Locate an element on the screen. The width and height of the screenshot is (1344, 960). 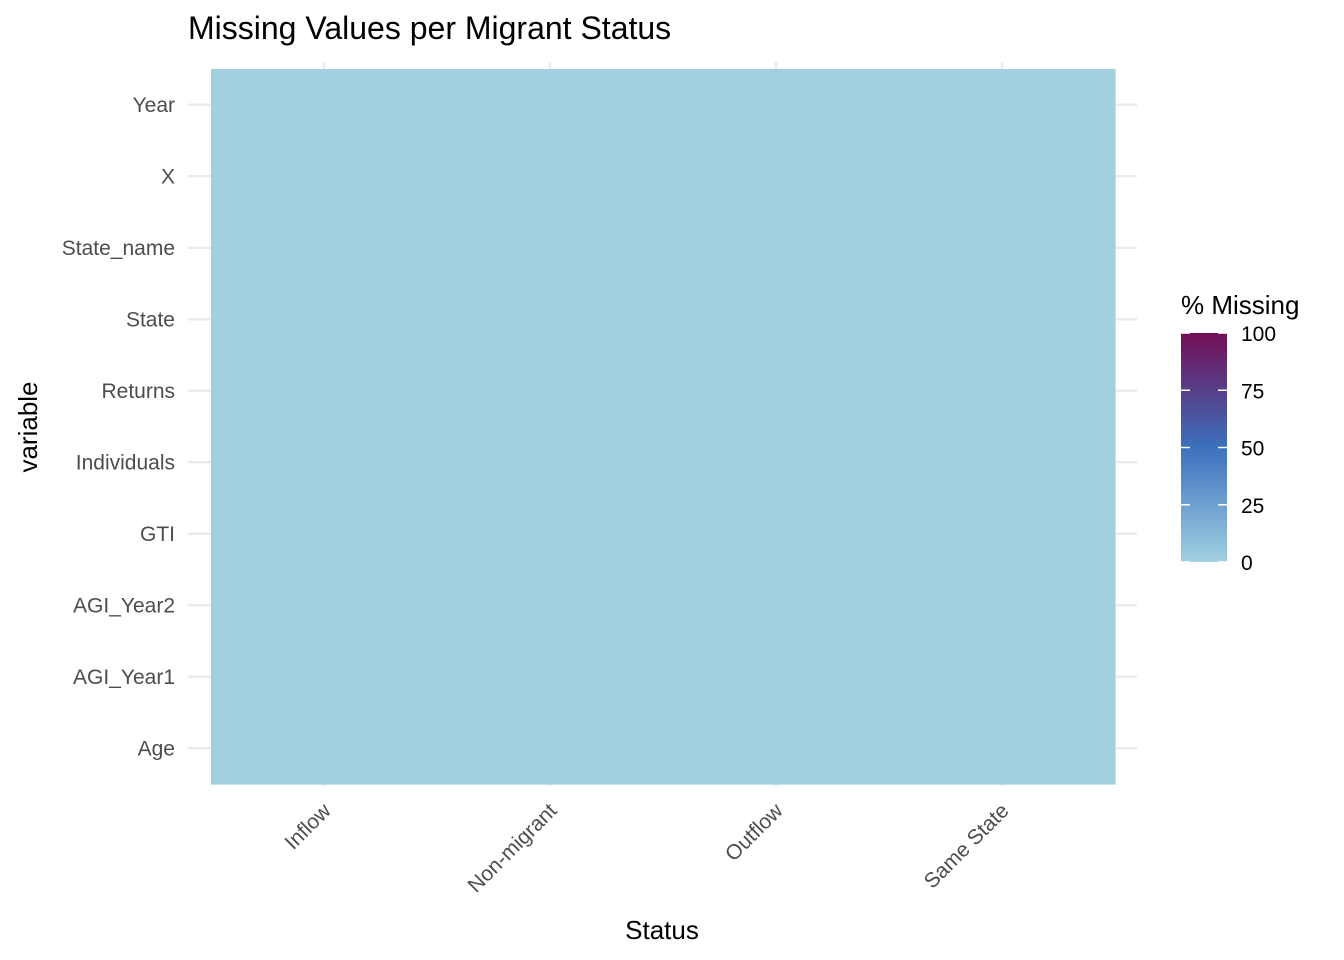
legend-title: % Missing is located at coordinates (1240, 305).